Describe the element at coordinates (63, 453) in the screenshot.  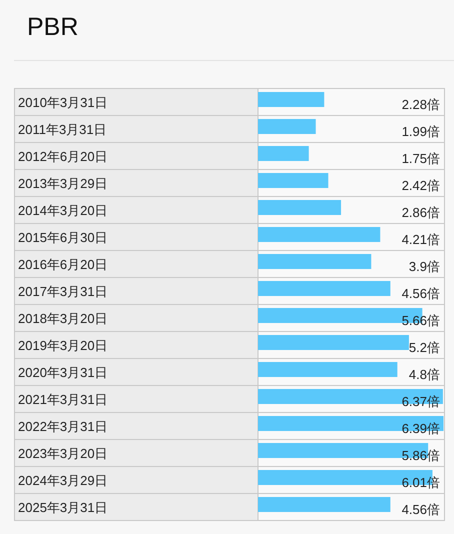
I see `y-tick-label: 2023年3月20日` at that location.